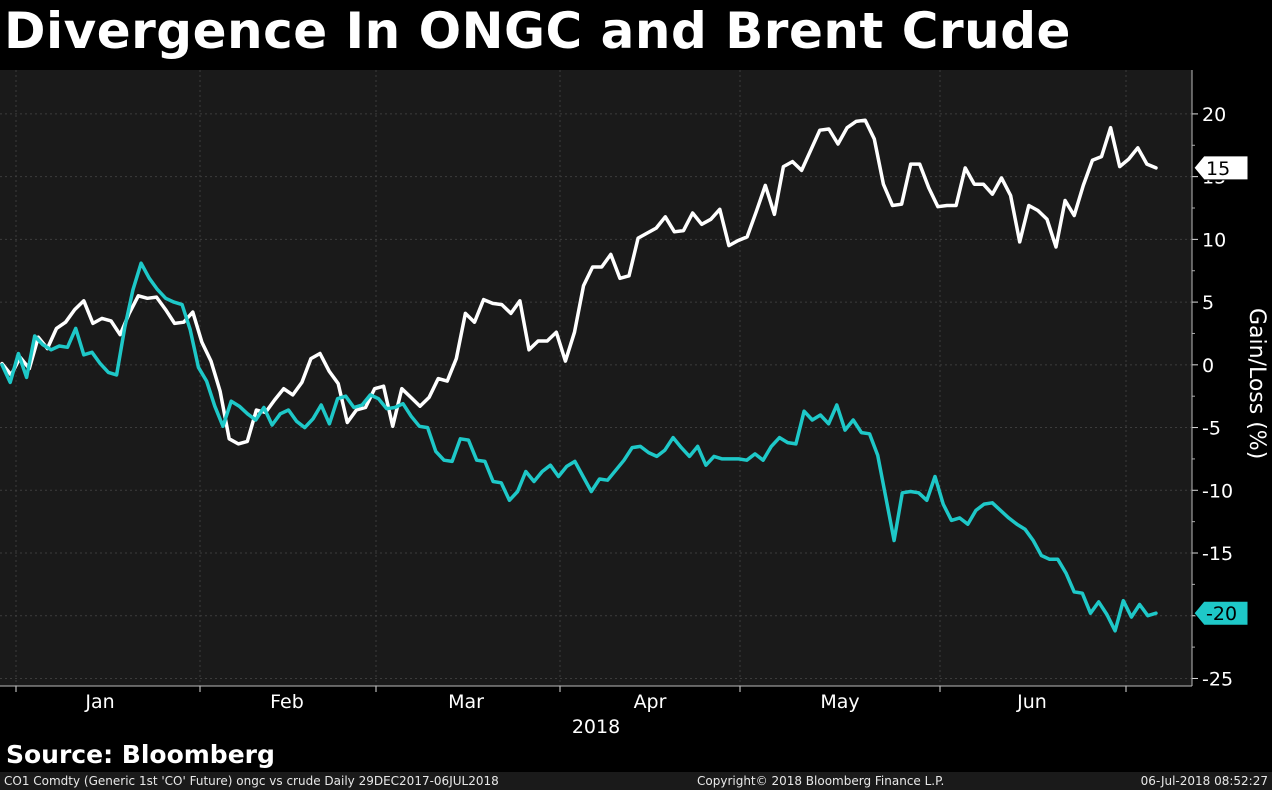 The width and height of the screenshot is (1272, 790). I want to click on source-bar: Source: Bloomberg, so click(636, 755).